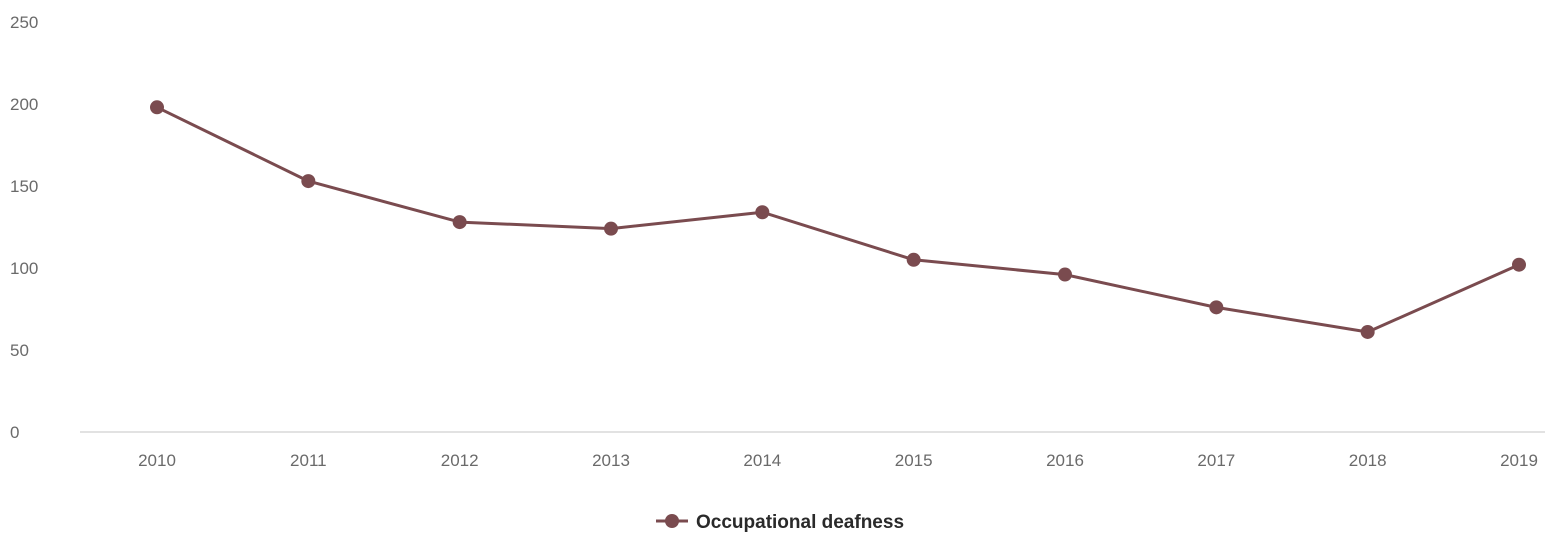  Describe the element at coordinates (672, 521) in the screenshot. I see `legend-marker` at that location.